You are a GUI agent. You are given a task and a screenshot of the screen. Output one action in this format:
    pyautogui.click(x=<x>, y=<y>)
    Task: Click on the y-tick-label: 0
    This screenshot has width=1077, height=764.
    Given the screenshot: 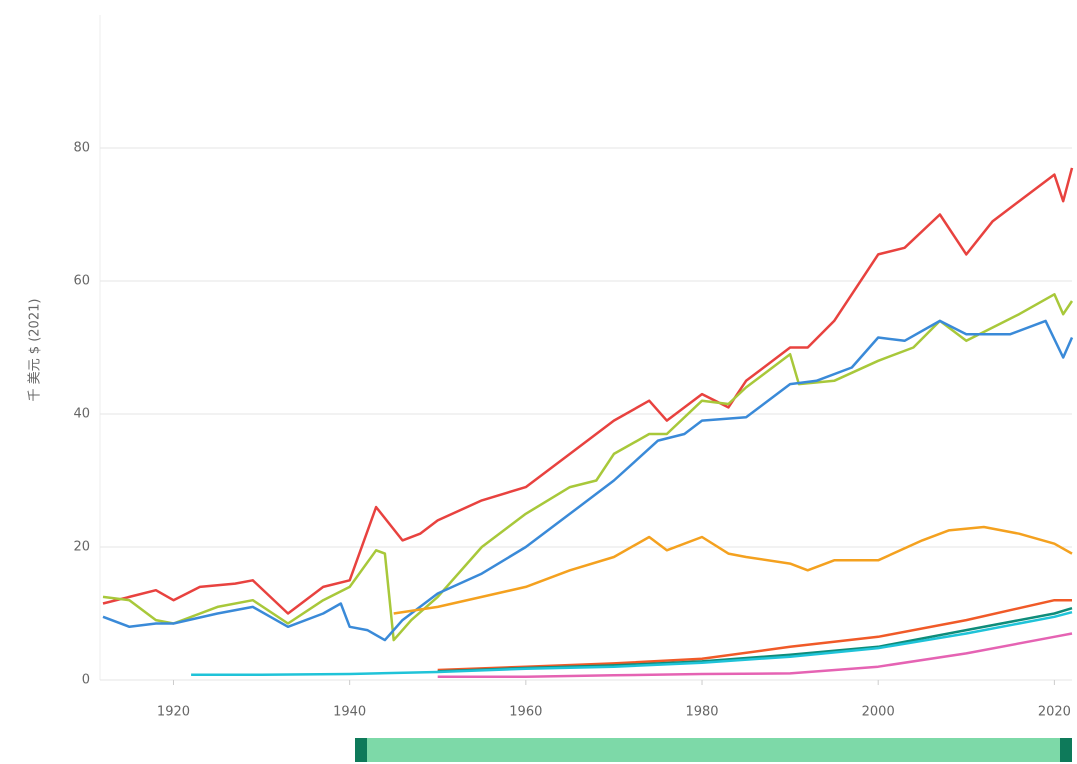 What is the action you would take?
    pyautogui.click(x=86, y=680)
    